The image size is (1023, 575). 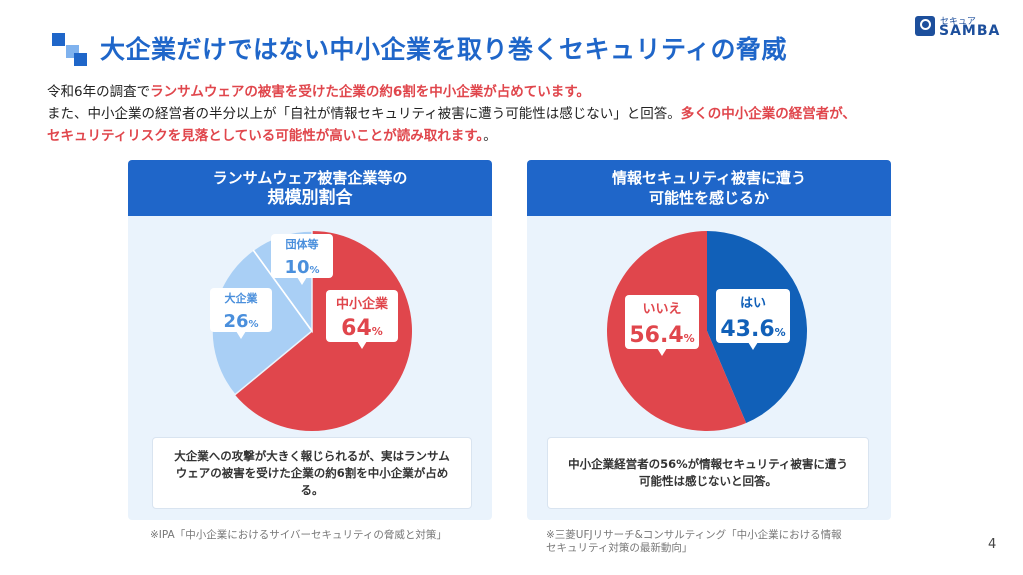 What do you see at coordinates (370, 92) in the screenshot?
I see `intro-line1-b: ランサムウェアの被害を受けた企業の約6割を中小企業が占めています。` at bounding box center [370, 92].